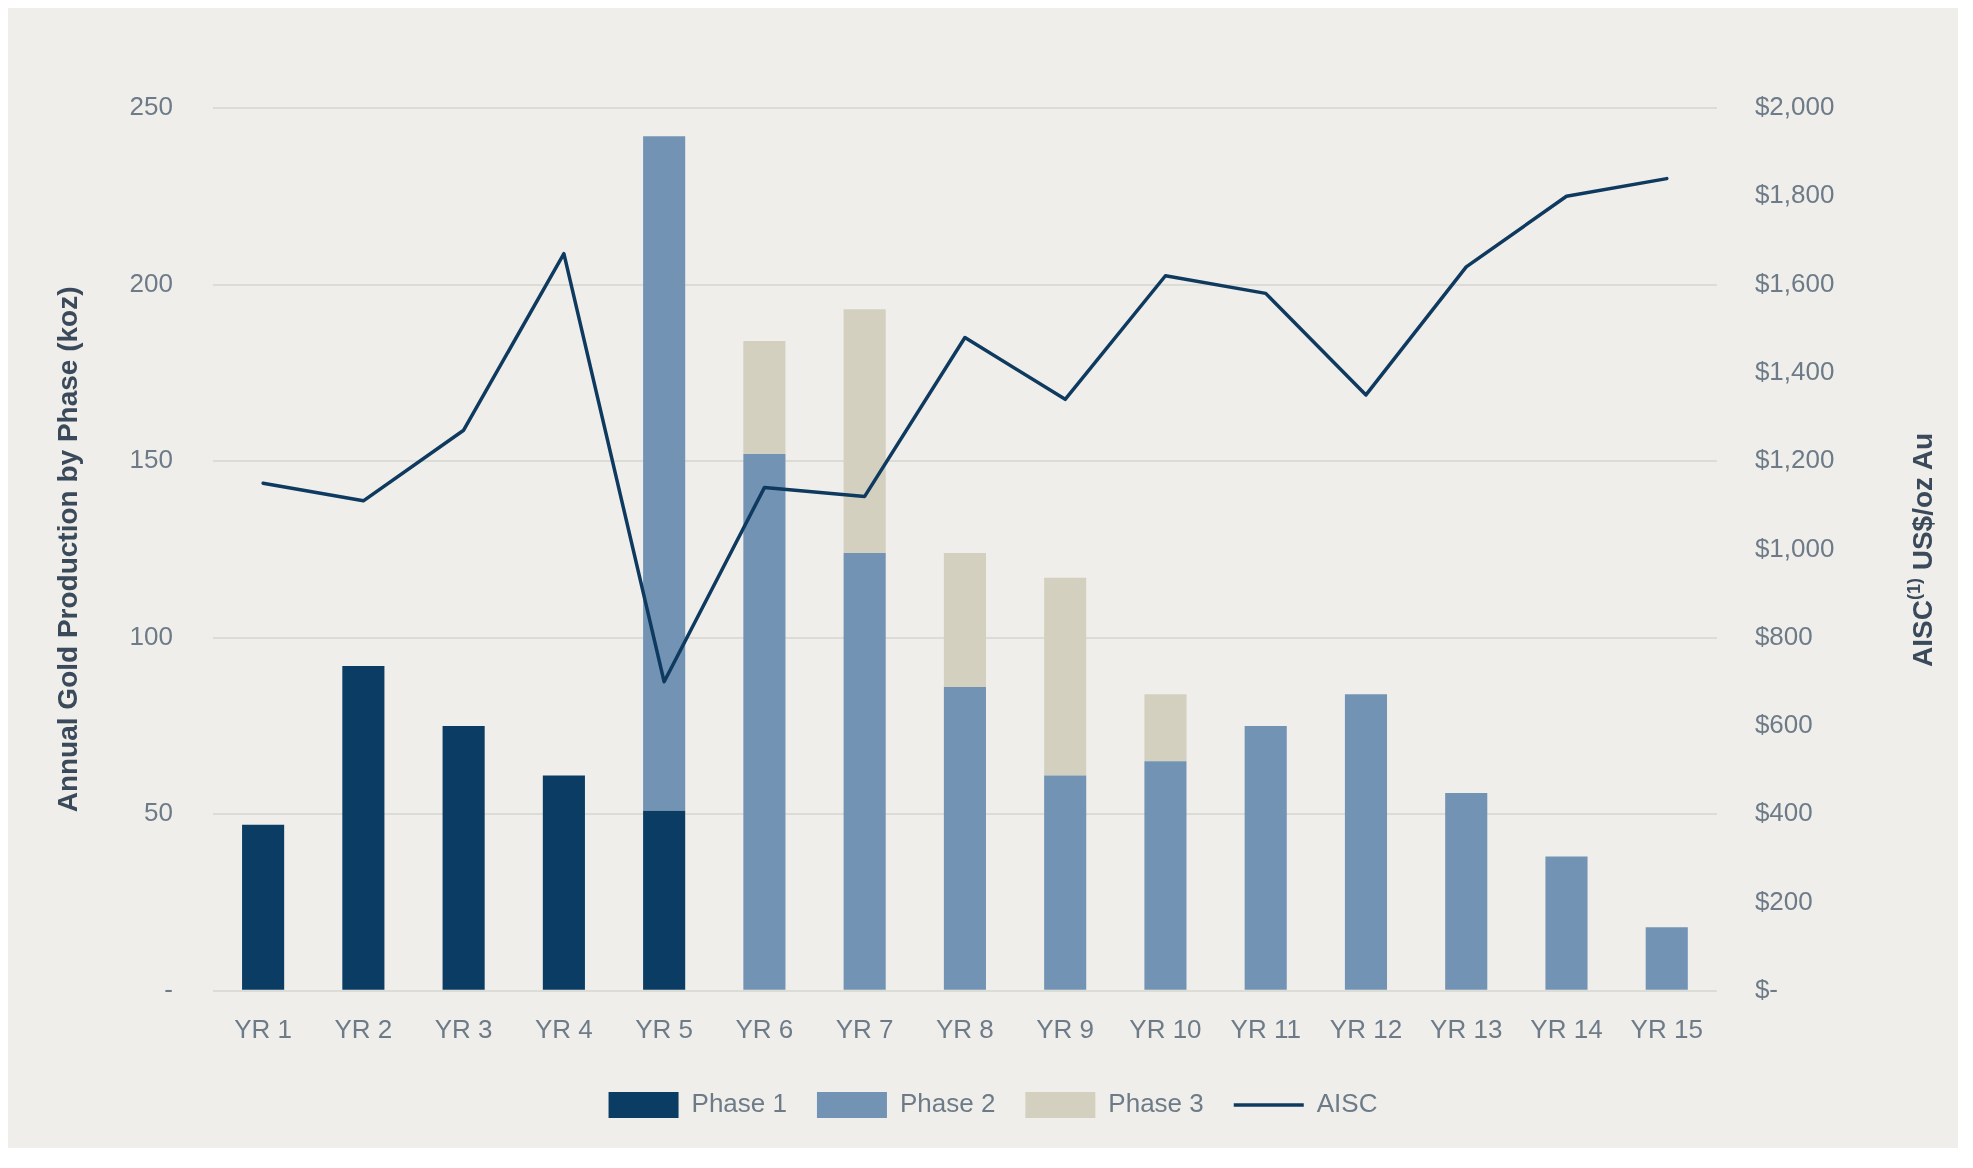  What do you see at coordinates (965, 1028) in the screenshot?
I see `x-tick-label: YR 8` at bounding box center [965, 1028].